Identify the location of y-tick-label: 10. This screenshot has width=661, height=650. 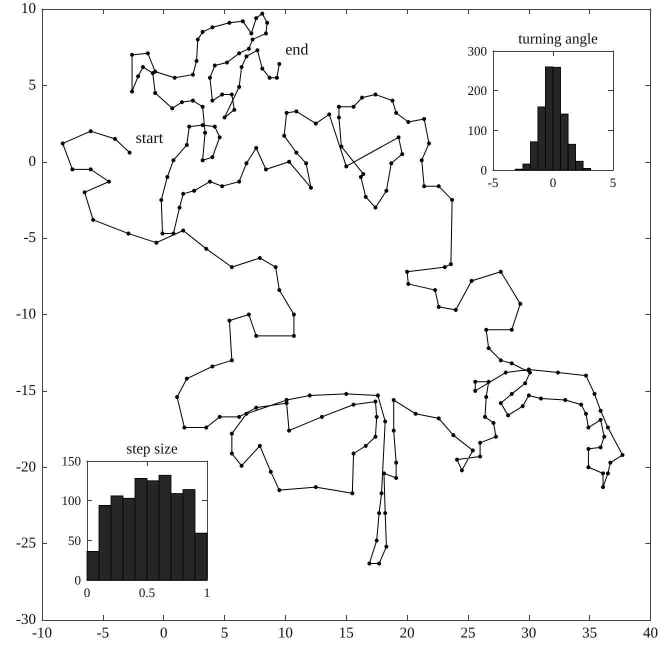
(28, 9).